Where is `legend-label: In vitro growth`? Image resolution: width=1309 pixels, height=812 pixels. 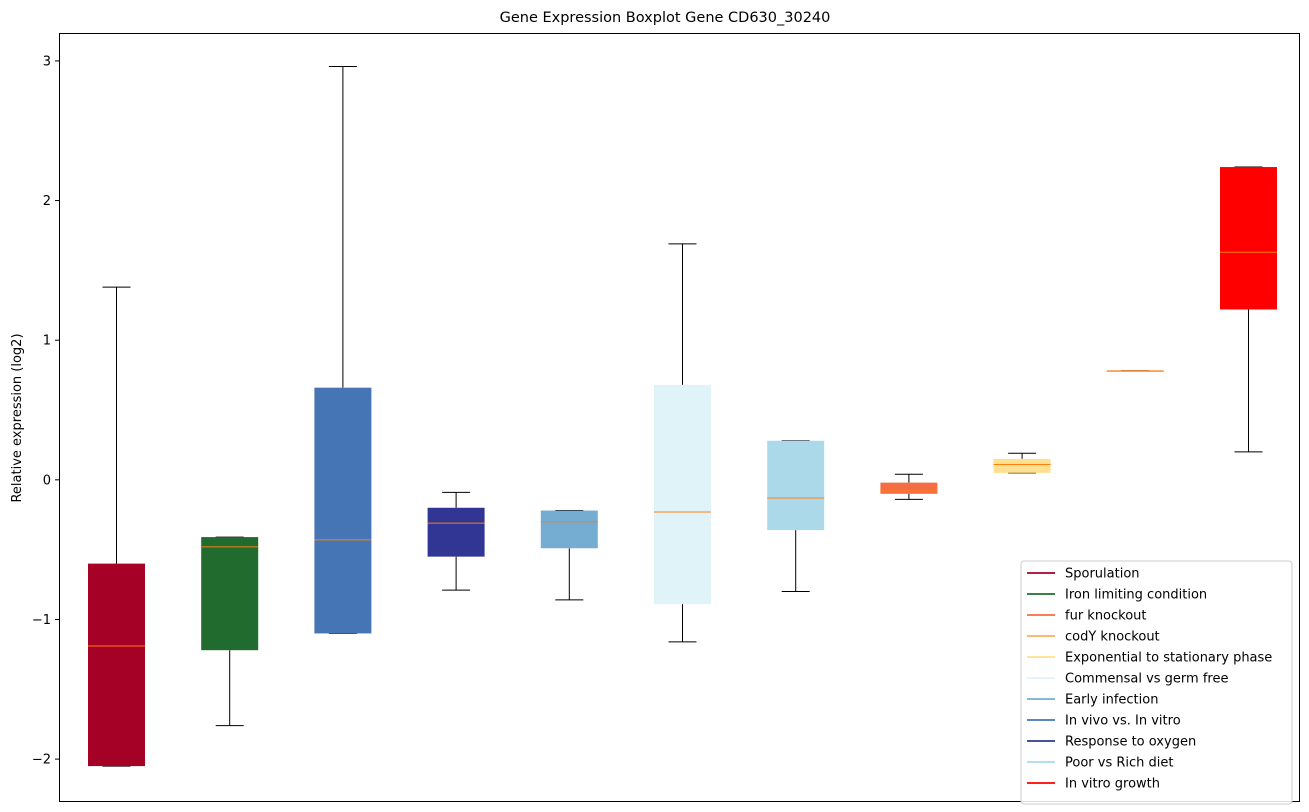
legend-label: In vitro growth is located at coordinates (1112, 784).